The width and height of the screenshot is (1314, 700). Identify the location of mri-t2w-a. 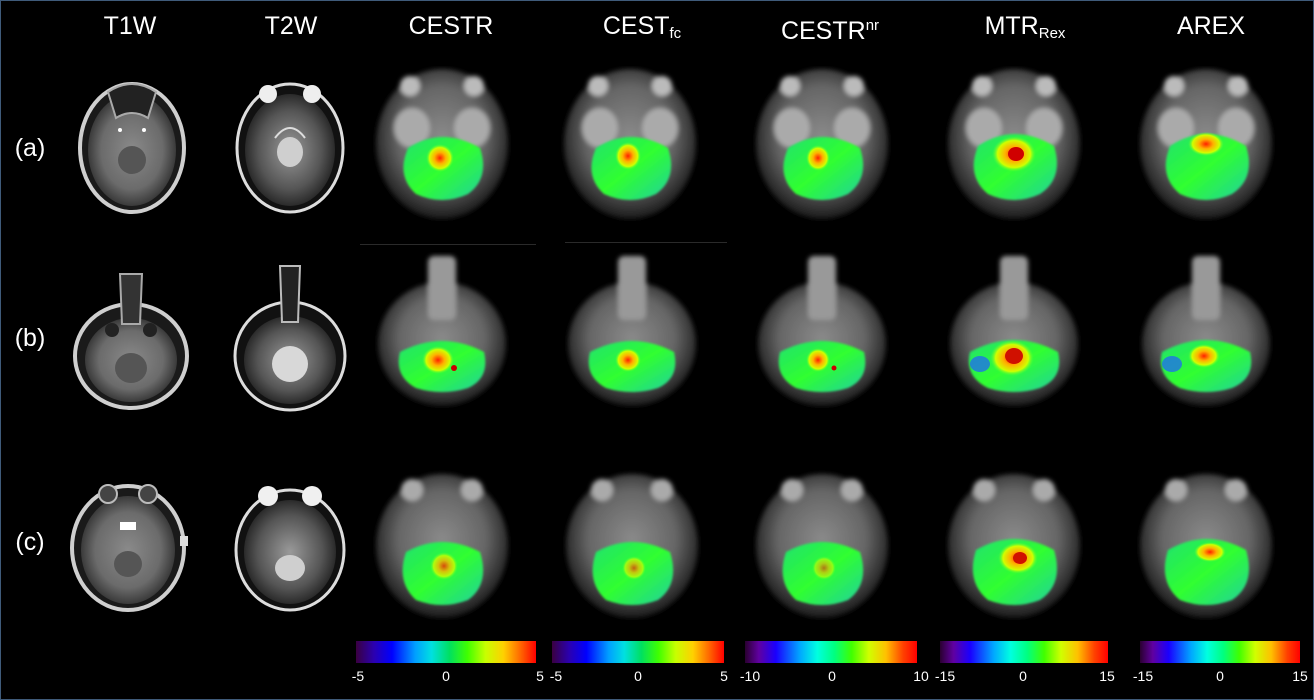
(290, 146).